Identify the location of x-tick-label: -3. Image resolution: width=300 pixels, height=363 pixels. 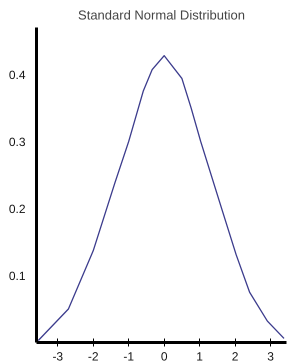
(58, 356).